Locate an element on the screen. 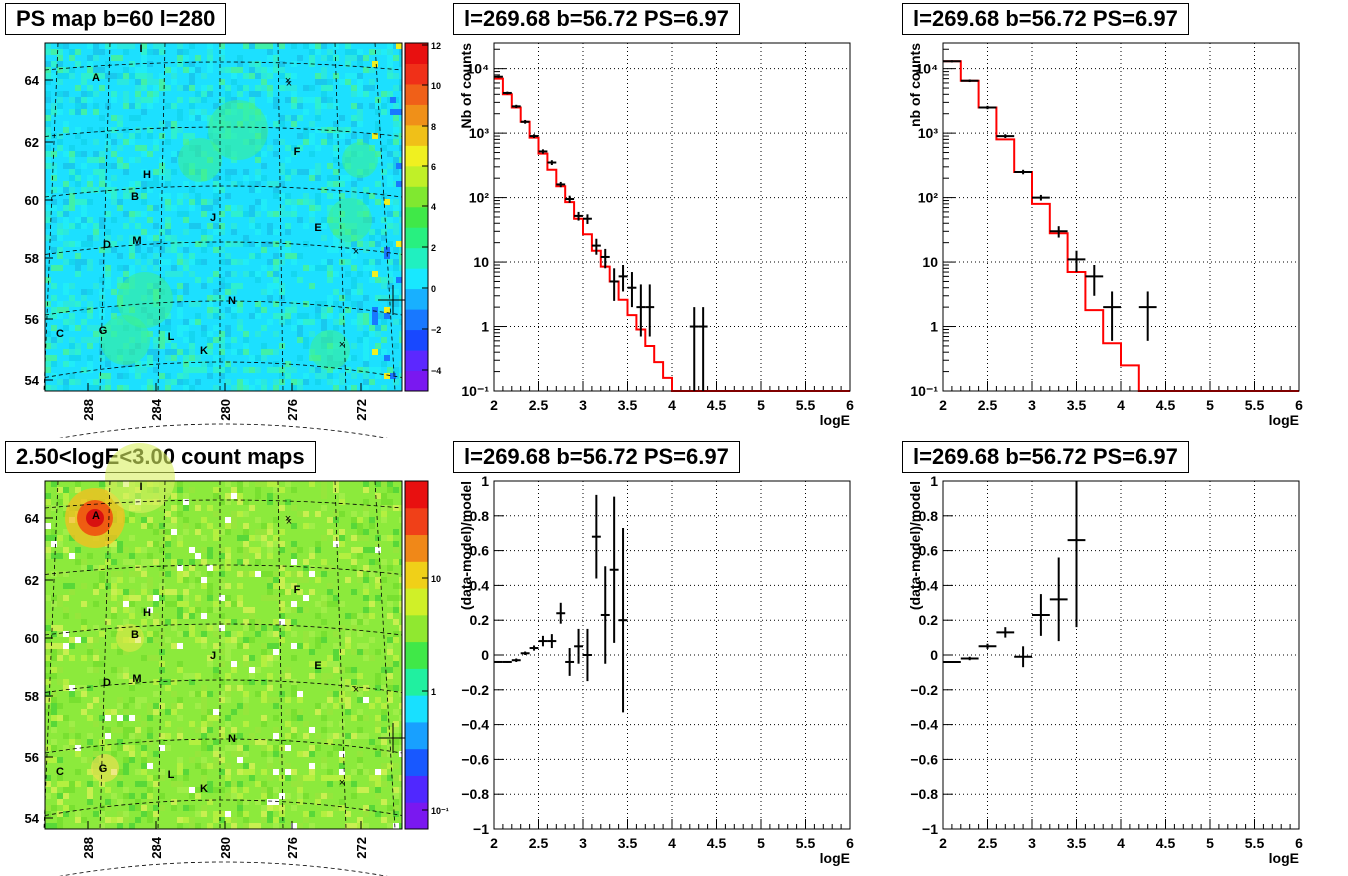  x-tick-label: 4.5 is located at coordinates (1166, 405).